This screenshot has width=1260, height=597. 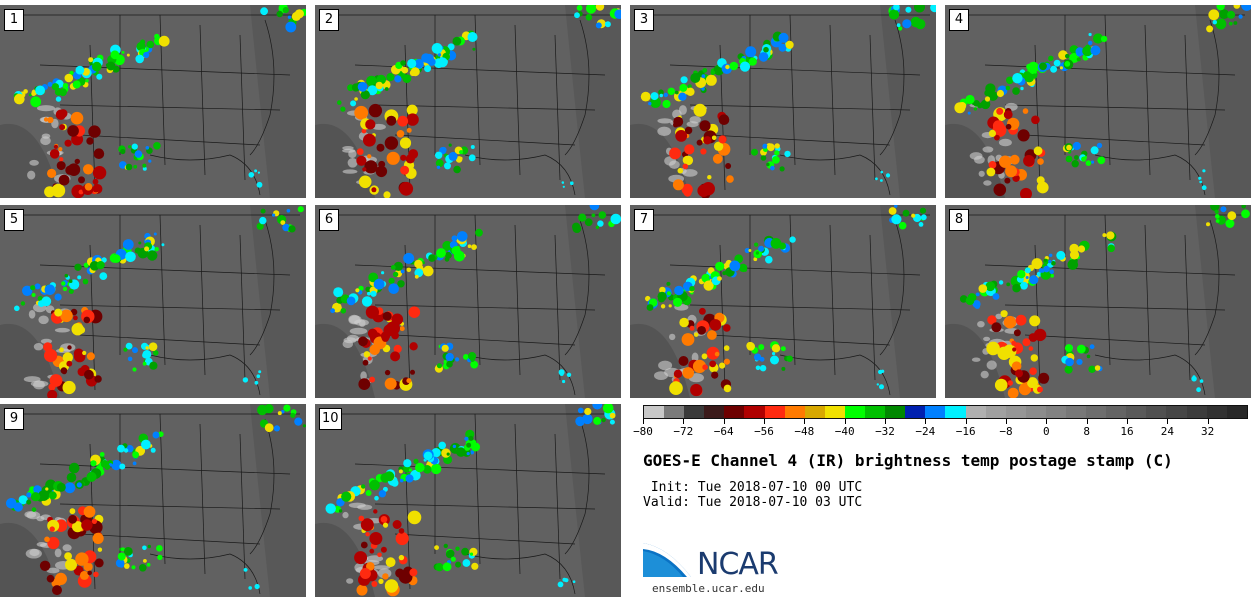 I want to click on postage-stamp-map: 7, so click(x=783, y=301).